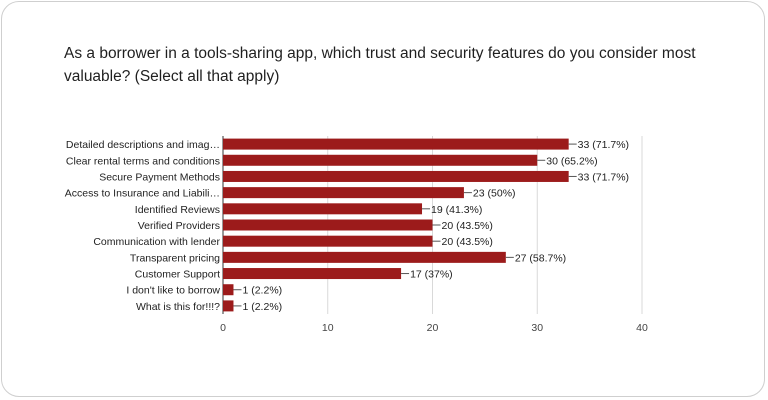 The width and height of the screenshot is (768, 400). I want to click on category-label: I don't like to borrow, so click(173, 291).